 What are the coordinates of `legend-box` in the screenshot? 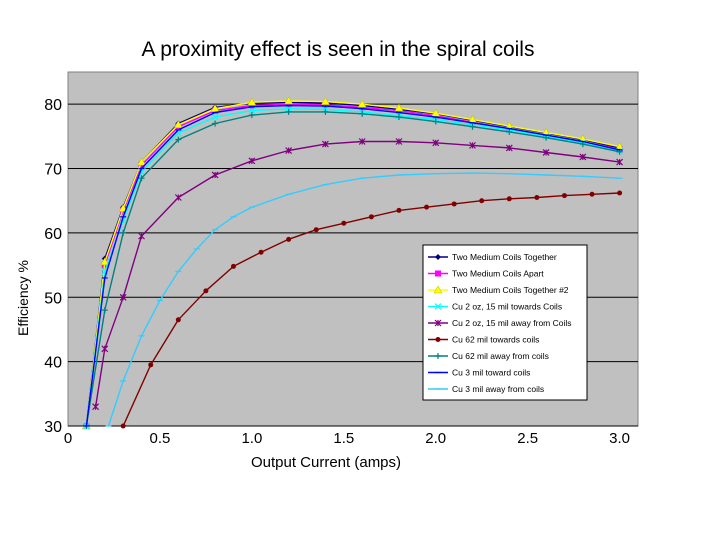 It's located at (505, 322).